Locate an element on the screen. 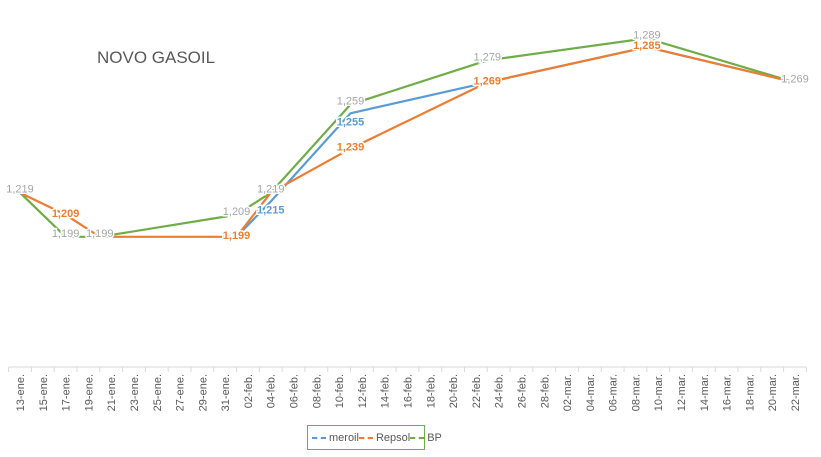 Image resolution: width=821 pixels, height=457 pixels. x-tick-label: 23-ene. is located at coordinates (135, 392).